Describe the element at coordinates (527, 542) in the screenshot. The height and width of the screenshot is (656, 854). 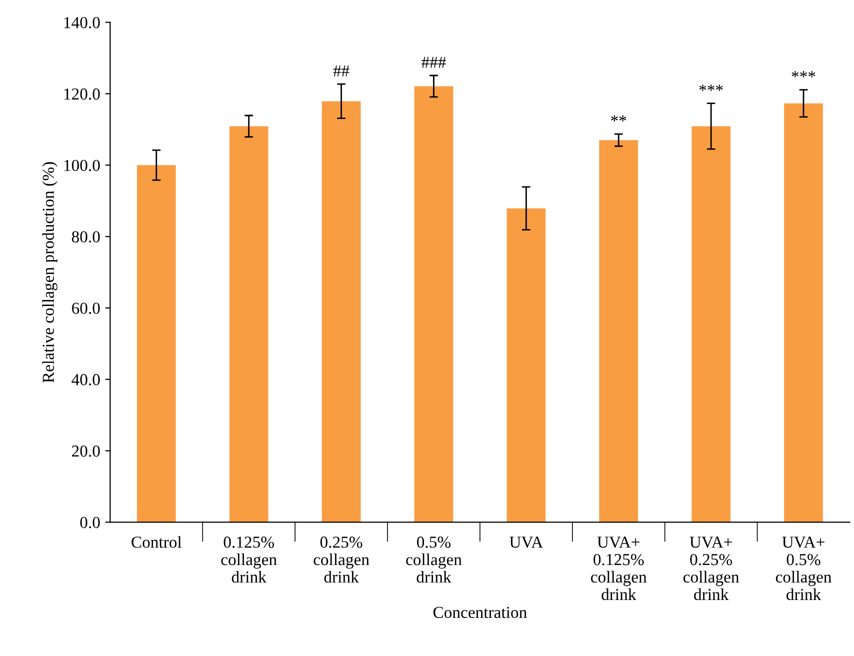
I see `x-tick-label: UVA` at that location.